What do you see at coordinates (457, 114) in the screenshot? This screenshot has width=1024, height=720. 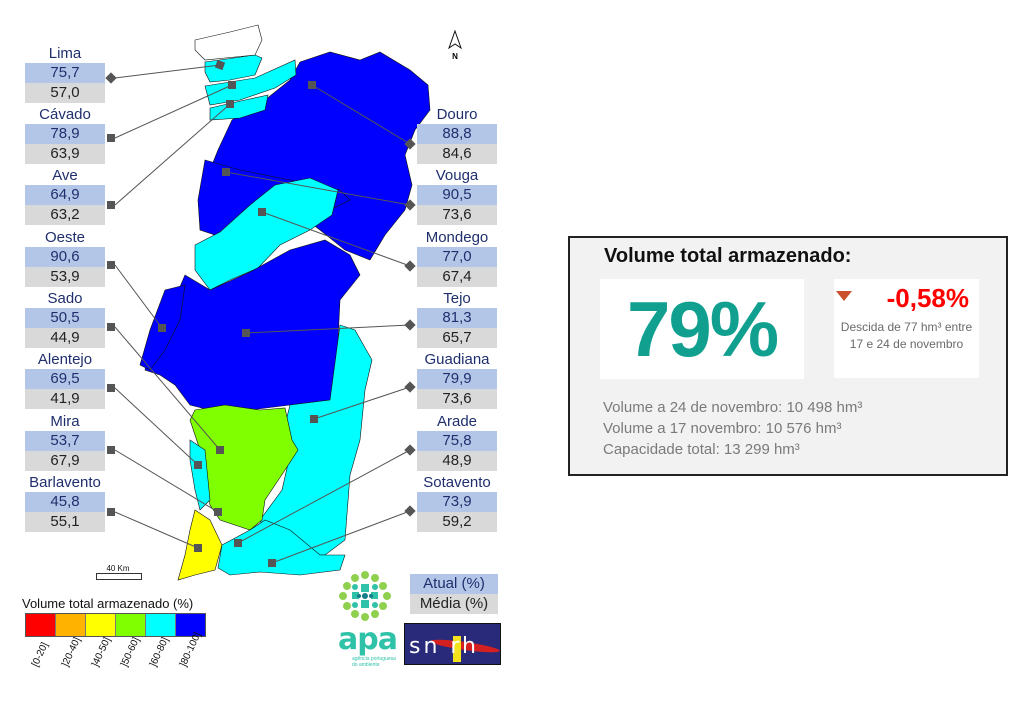 I see `basin-name: Douro` at bounding box center [457, 114].